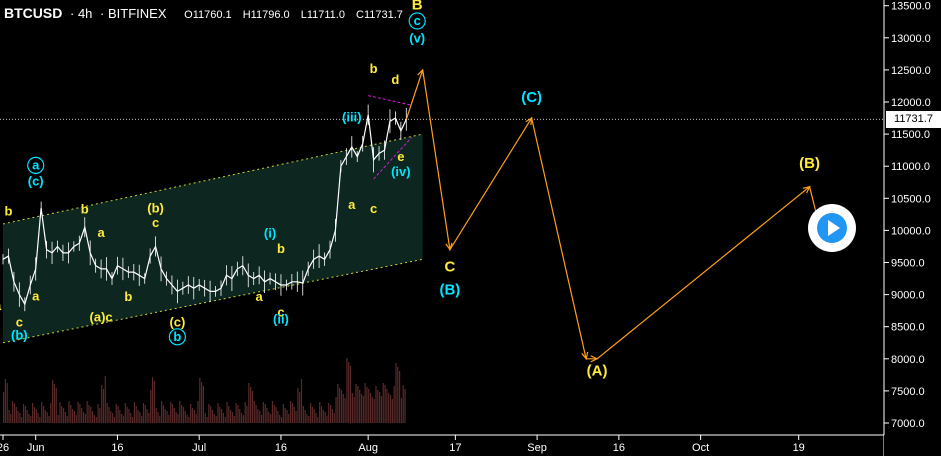 The width and height of the screenshot is (941, 456). Describe the element at coordinates (33, 13) in the screenshot. I see `symbol-name: BTCUSD` at that location.